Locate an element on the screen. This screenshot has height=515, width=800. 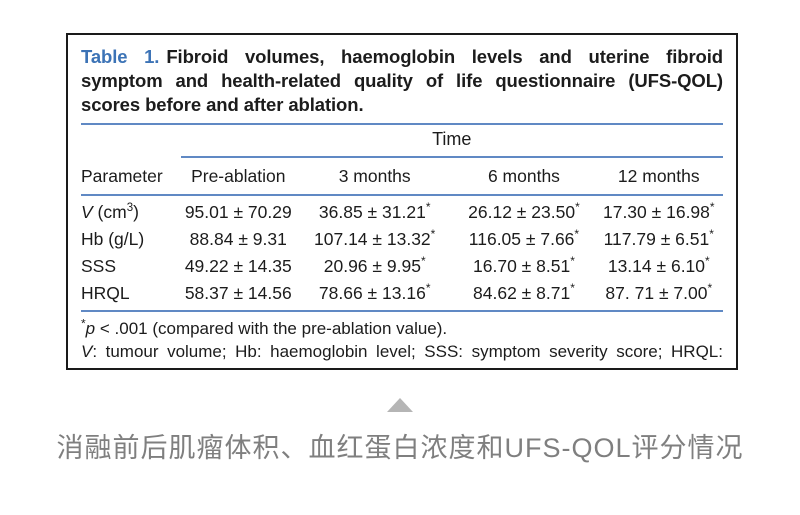
value-cell: 36.85 ± 31.21* is located at coordinates (374, 211).